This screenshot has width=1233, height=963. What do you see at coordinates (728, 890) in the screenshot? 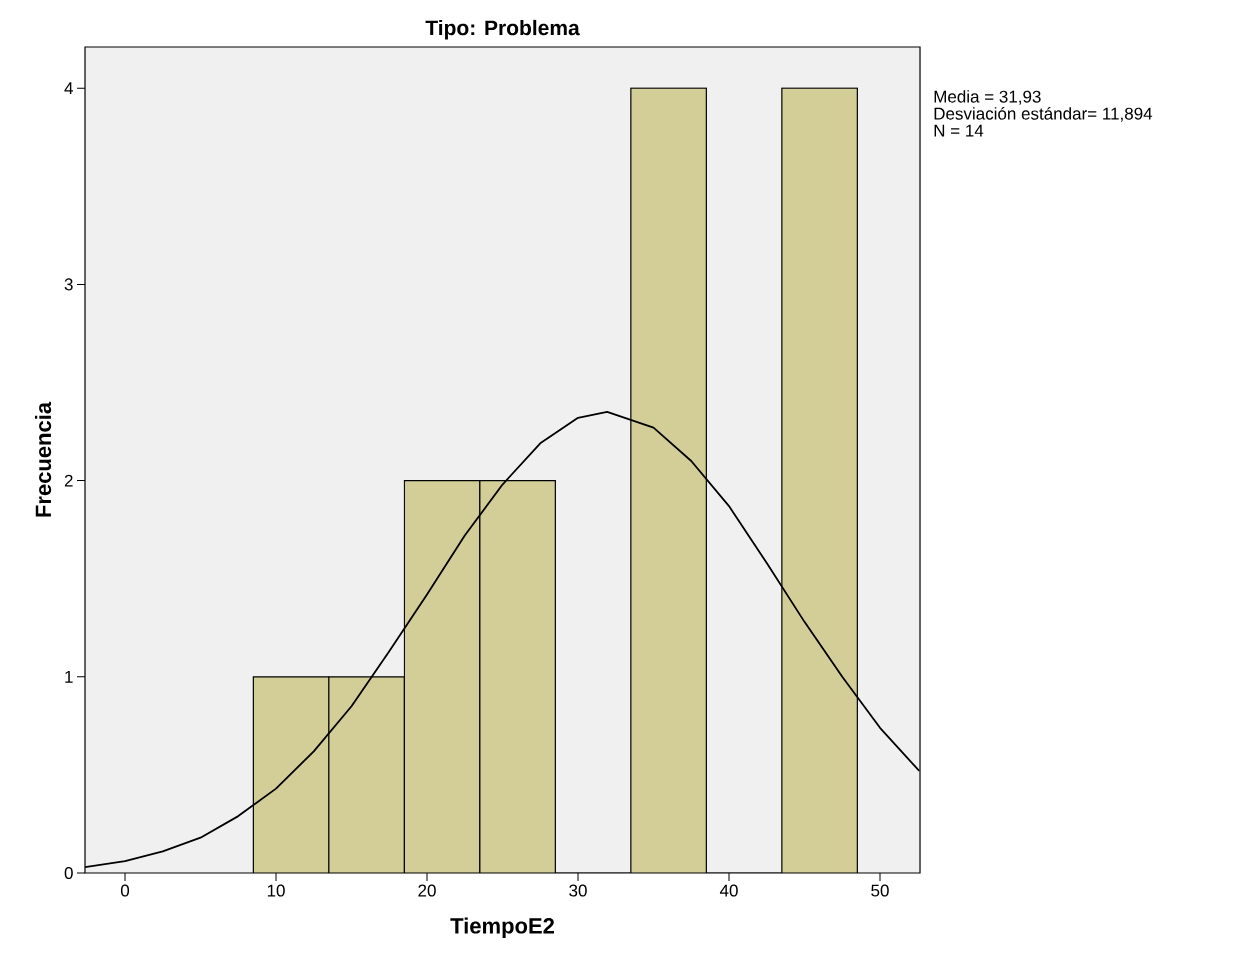
I see `x-tick-label: 40` at bounding box center [728, 890].